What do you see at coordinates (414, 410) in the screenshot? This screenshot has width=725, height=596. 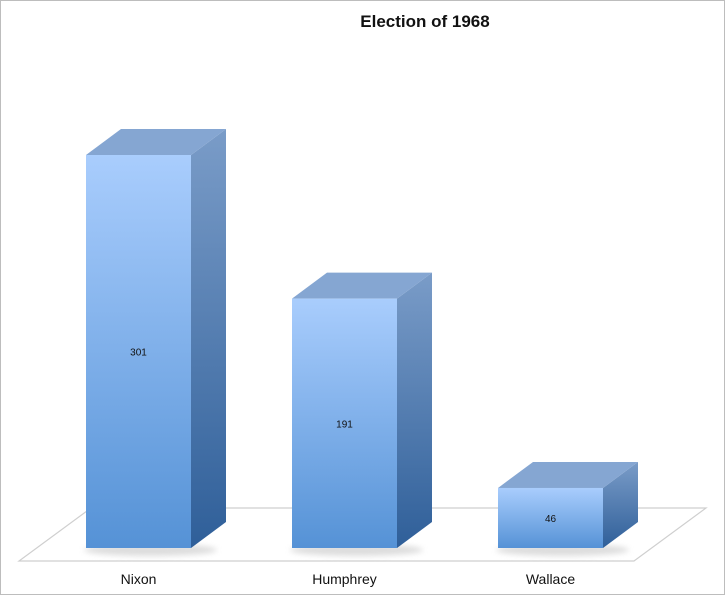 I see `bar-side-humphrey` at bounding box center [414, 410].